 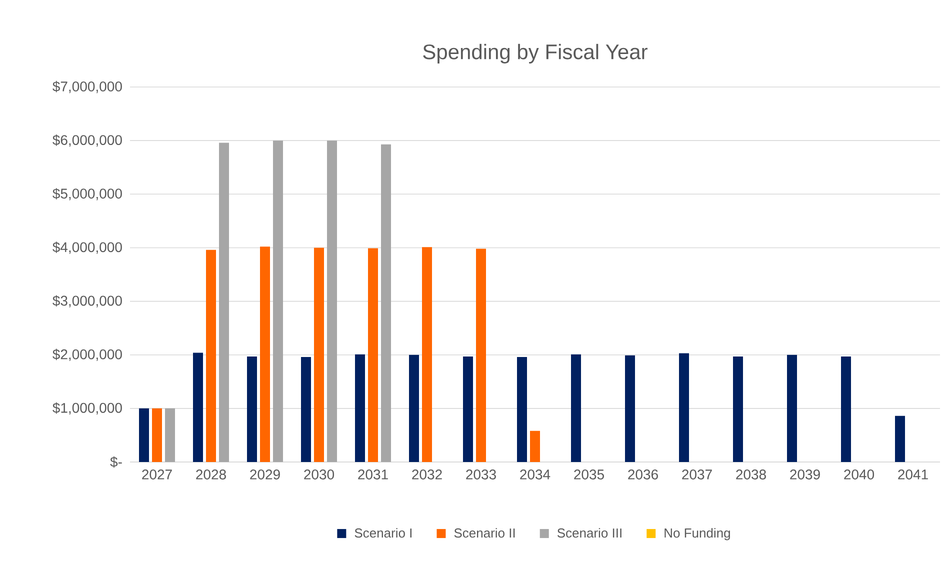 What do you see at coordinates (484, 533) in the screenshot?
I see `legend-label: Scenario II` at bounding box center [484, 533].